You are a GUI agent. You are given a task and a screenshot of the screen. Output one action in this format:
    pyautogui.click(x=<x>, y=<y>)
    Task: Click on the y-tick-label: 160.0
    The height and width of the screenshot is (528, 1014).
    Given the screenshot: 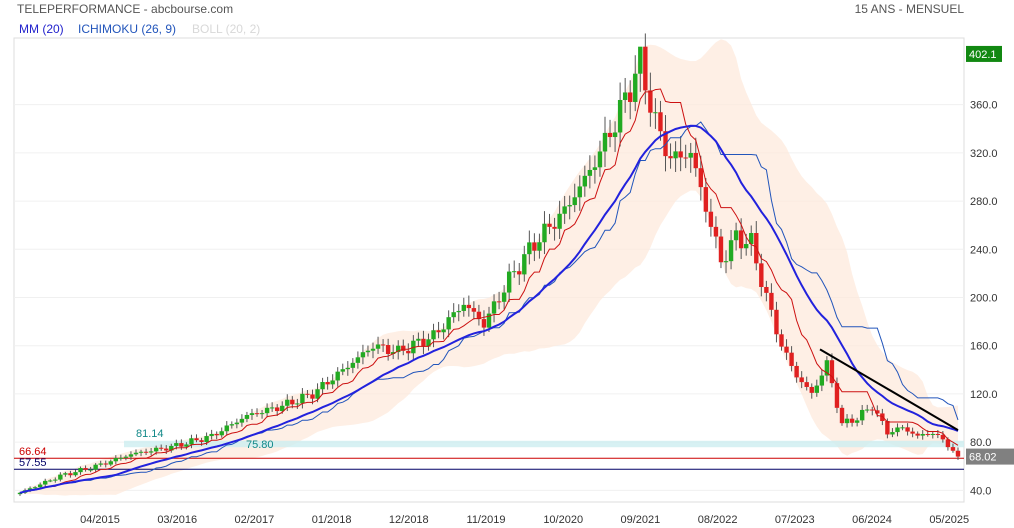 What is the action you would take?
    pyautogui.click(x=984, y=347)
    